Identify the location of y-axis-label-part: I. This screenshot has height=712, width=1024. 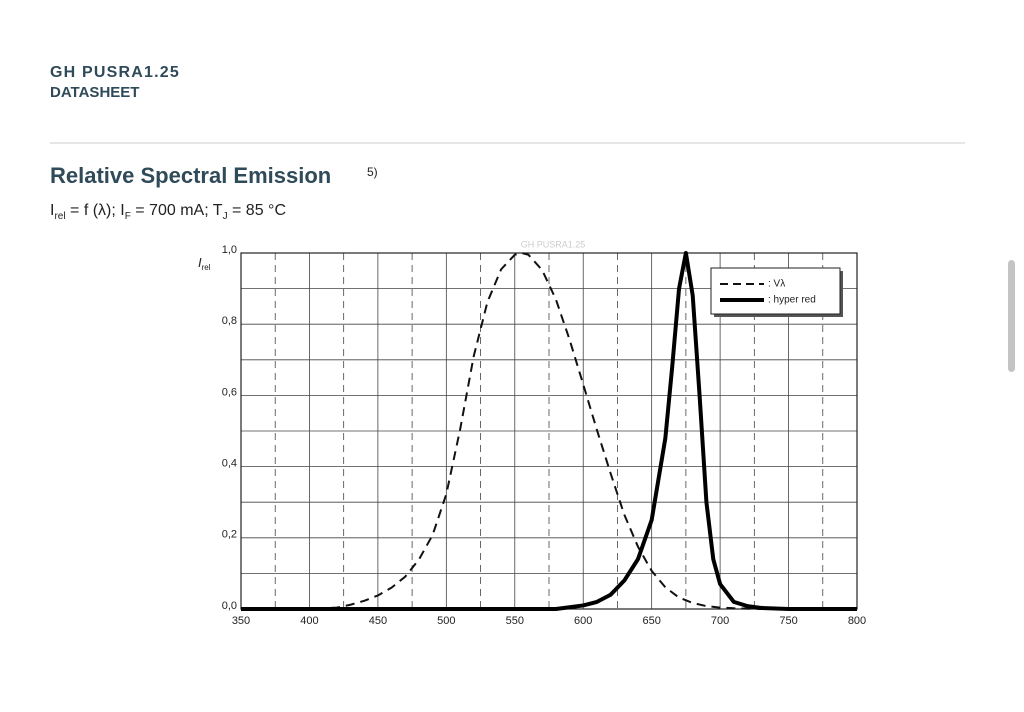
(200, 262).